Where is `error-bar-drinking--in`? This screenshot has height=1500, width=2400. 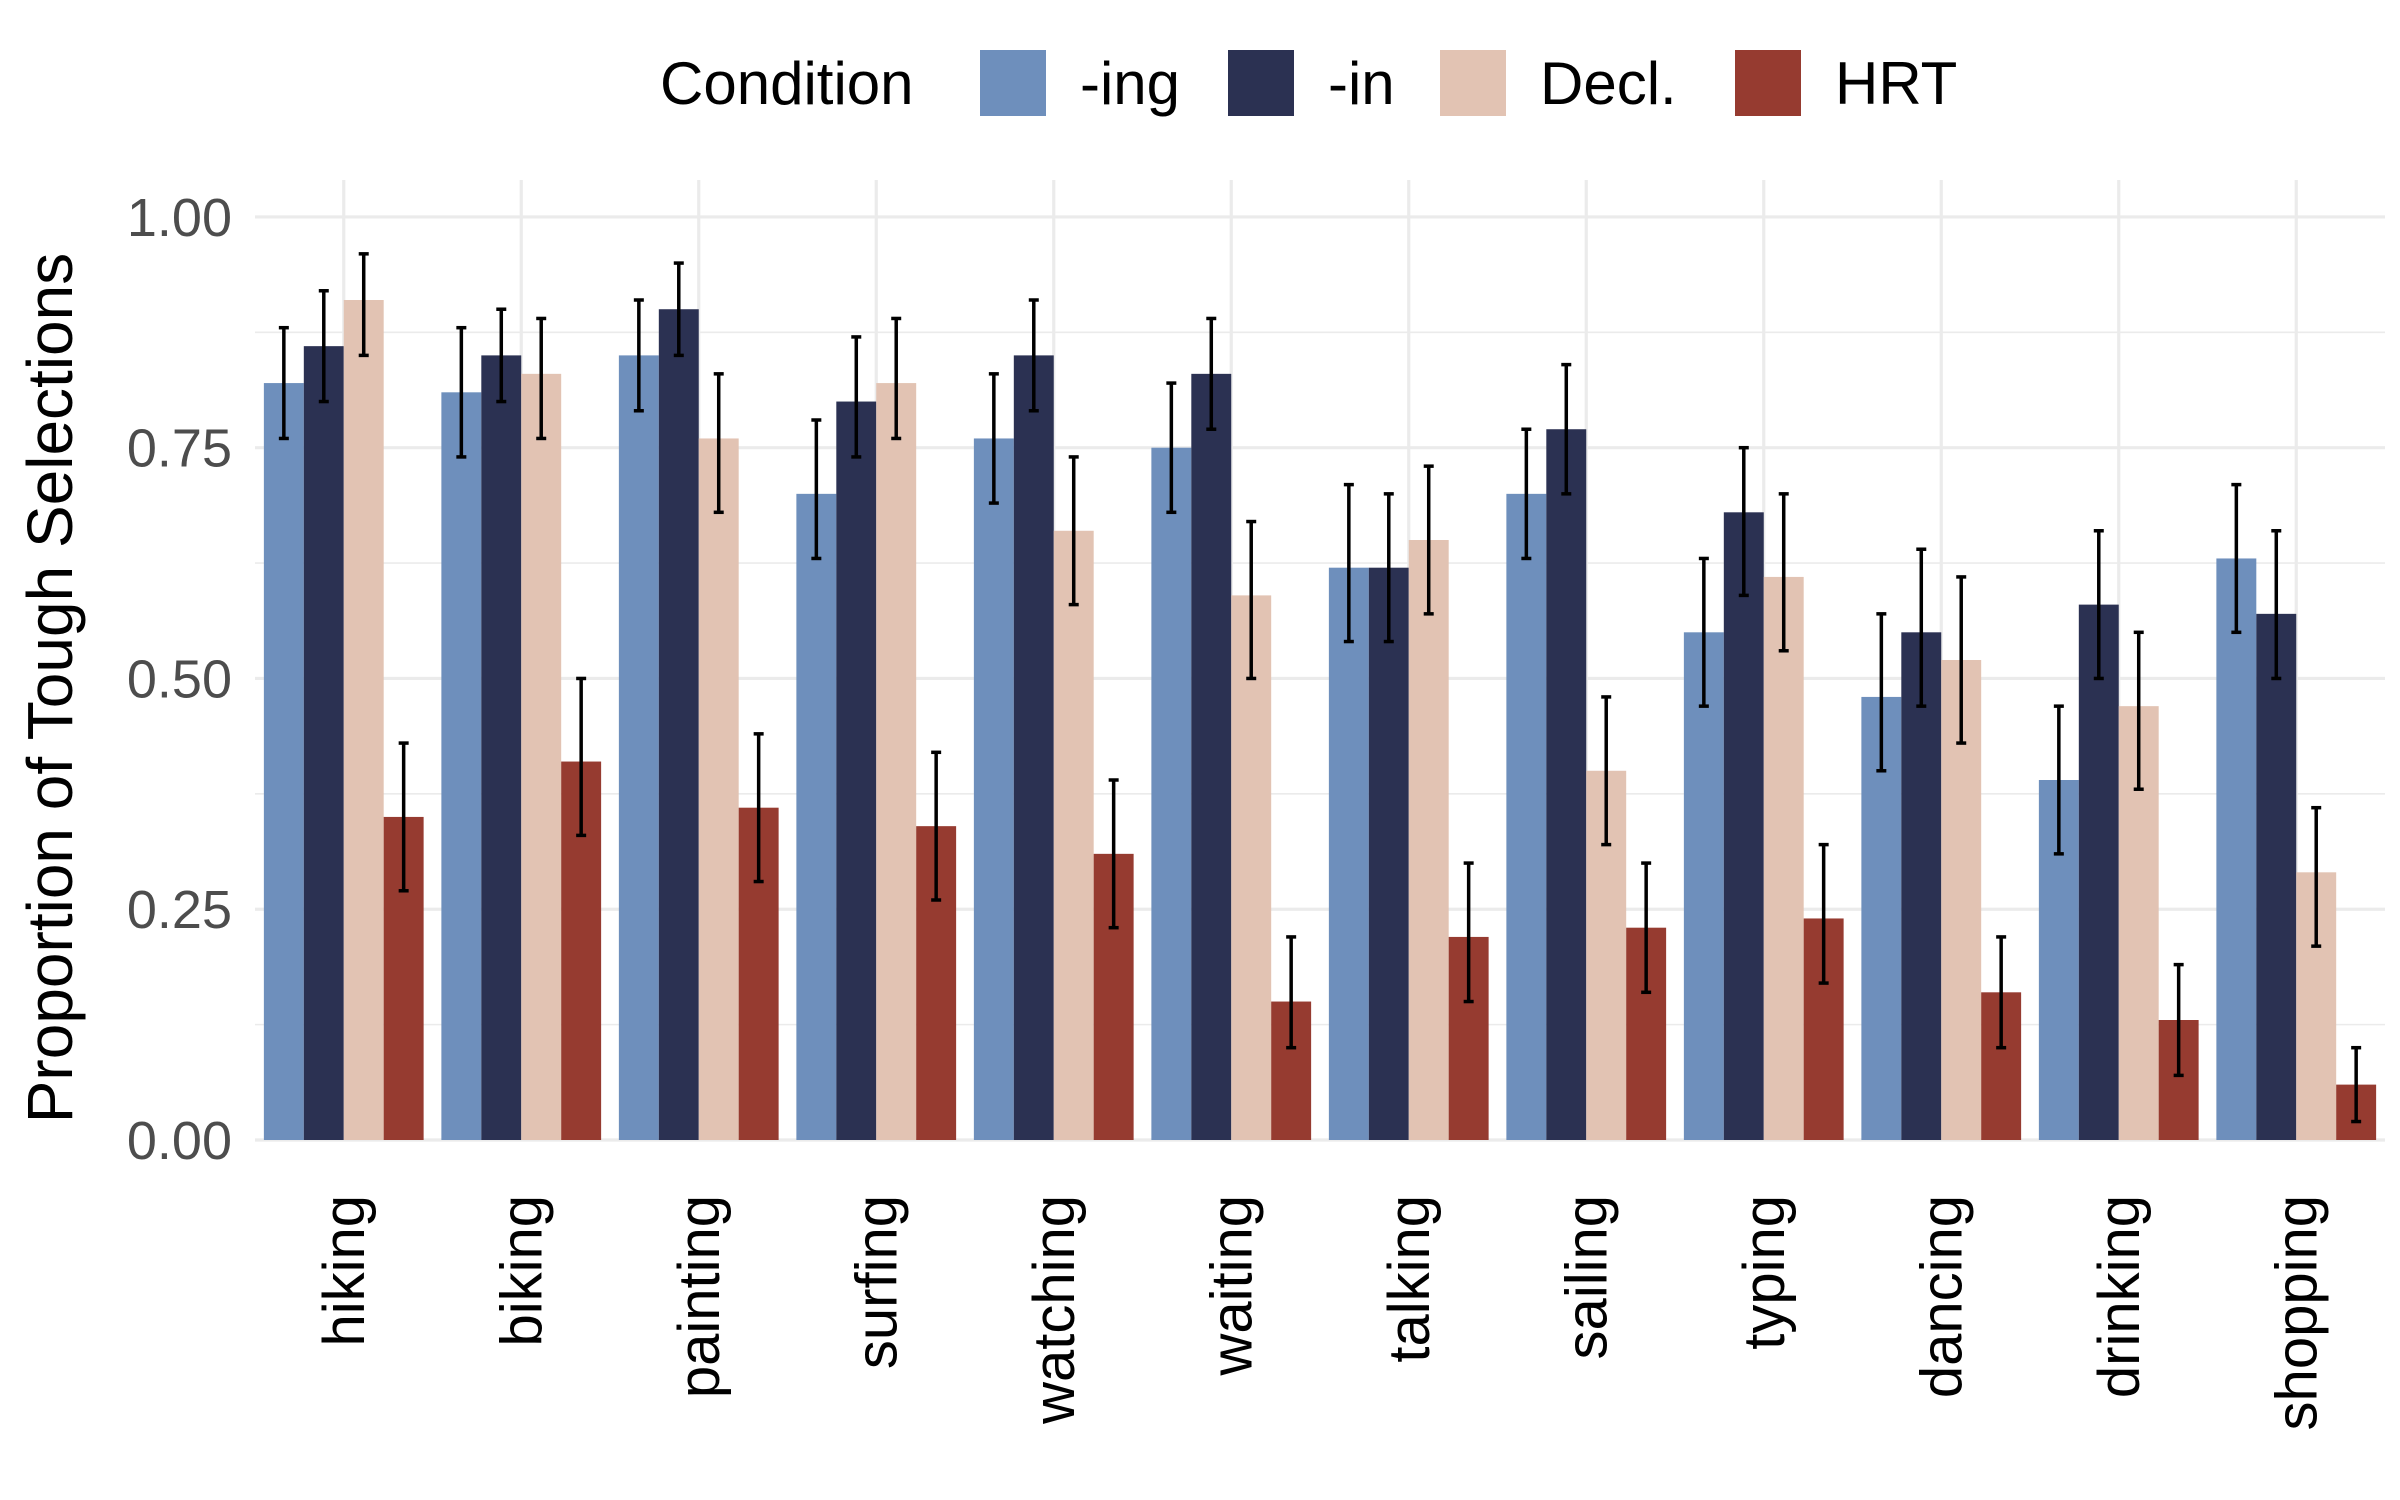
error-bar-drinking--in is located at coordinates (2098, 605).